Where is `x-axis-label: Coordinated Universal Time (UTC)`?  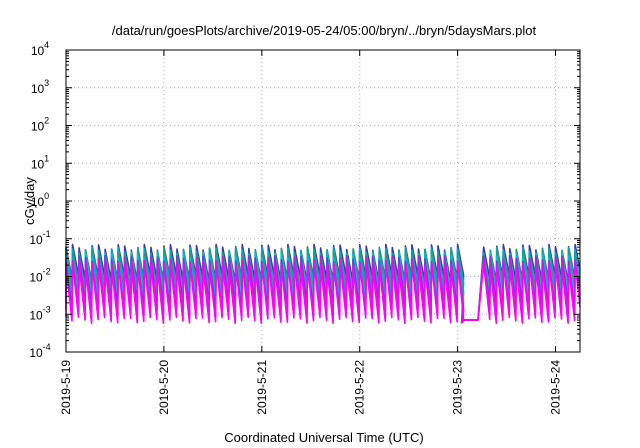
x-axis-label: Coordinated Universal Time (UTC) is located at coordinates (323, 437).